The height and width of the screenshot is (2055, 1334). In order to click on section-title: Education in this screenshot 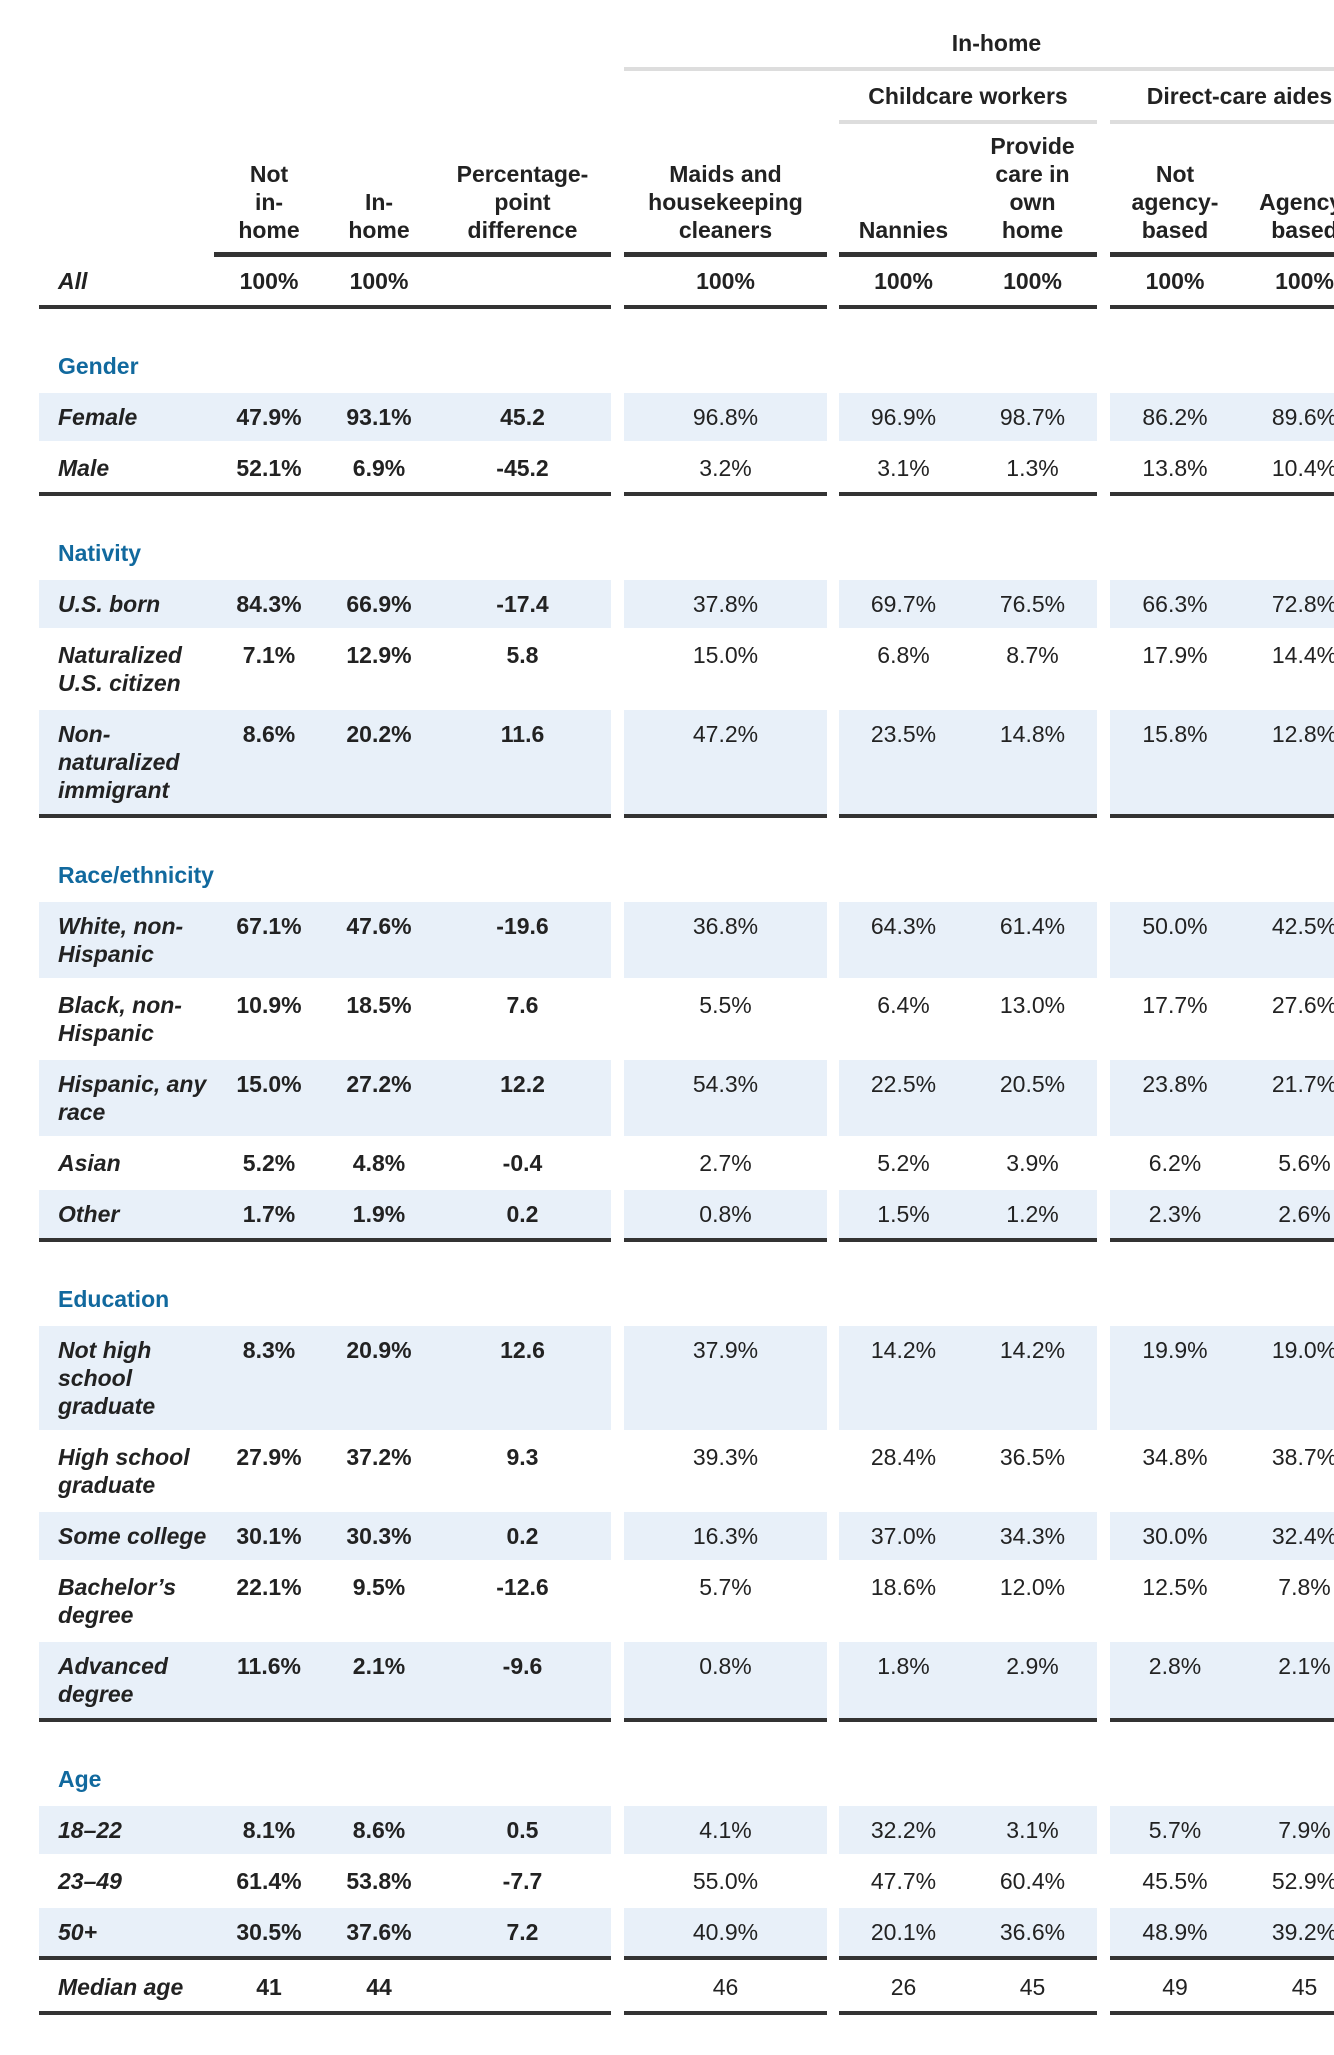, I will do `click(114, 1299)`.